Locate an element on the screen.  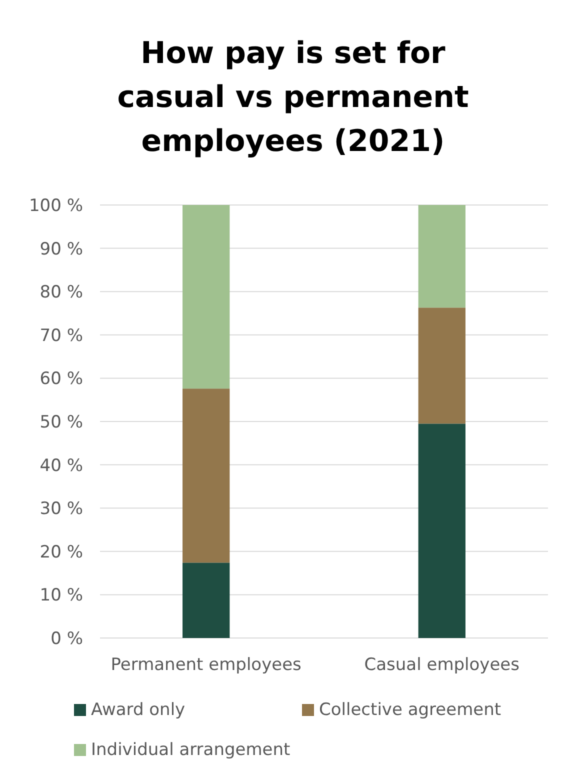
y-tick-label: 0 % is located at coordinates (66, 638).